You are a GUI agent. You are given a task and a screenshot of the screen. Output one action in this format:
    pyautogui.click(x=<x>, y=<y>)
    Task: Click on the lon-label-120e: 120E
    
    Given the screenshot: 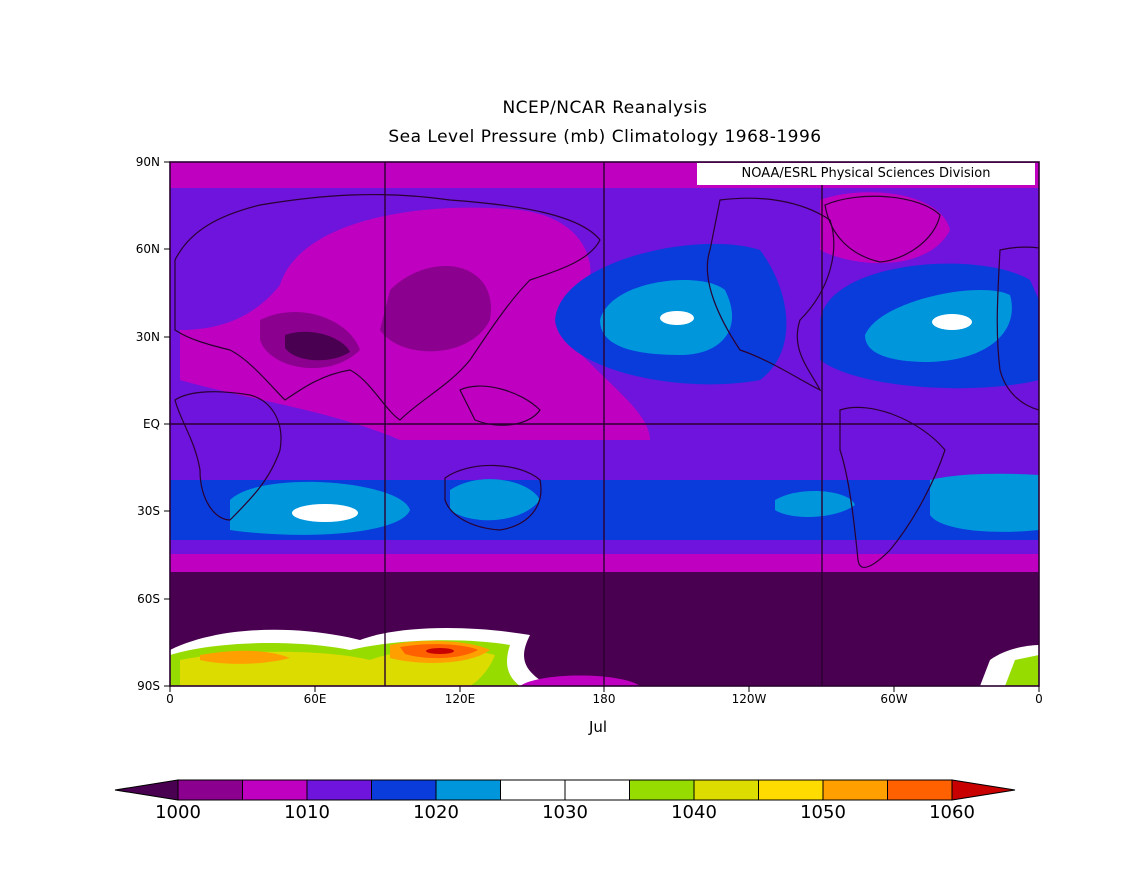 What is the action you would take?
    pyautogui.click(x=460, y=699)
    